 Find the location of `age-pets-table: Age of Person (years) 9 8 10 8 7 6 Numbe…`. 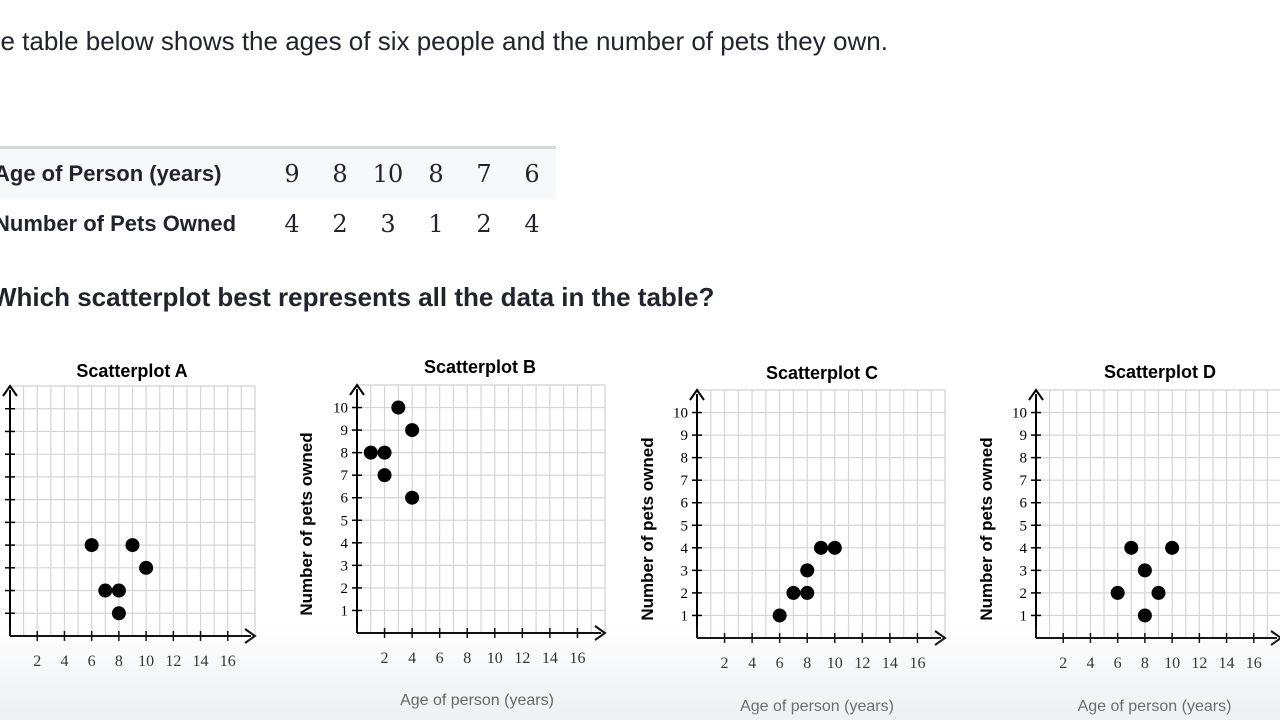

age-pets-table: Age of Person (years) 9 8 10 8 7 6 Numbe… is located at coordinates (278, 197).